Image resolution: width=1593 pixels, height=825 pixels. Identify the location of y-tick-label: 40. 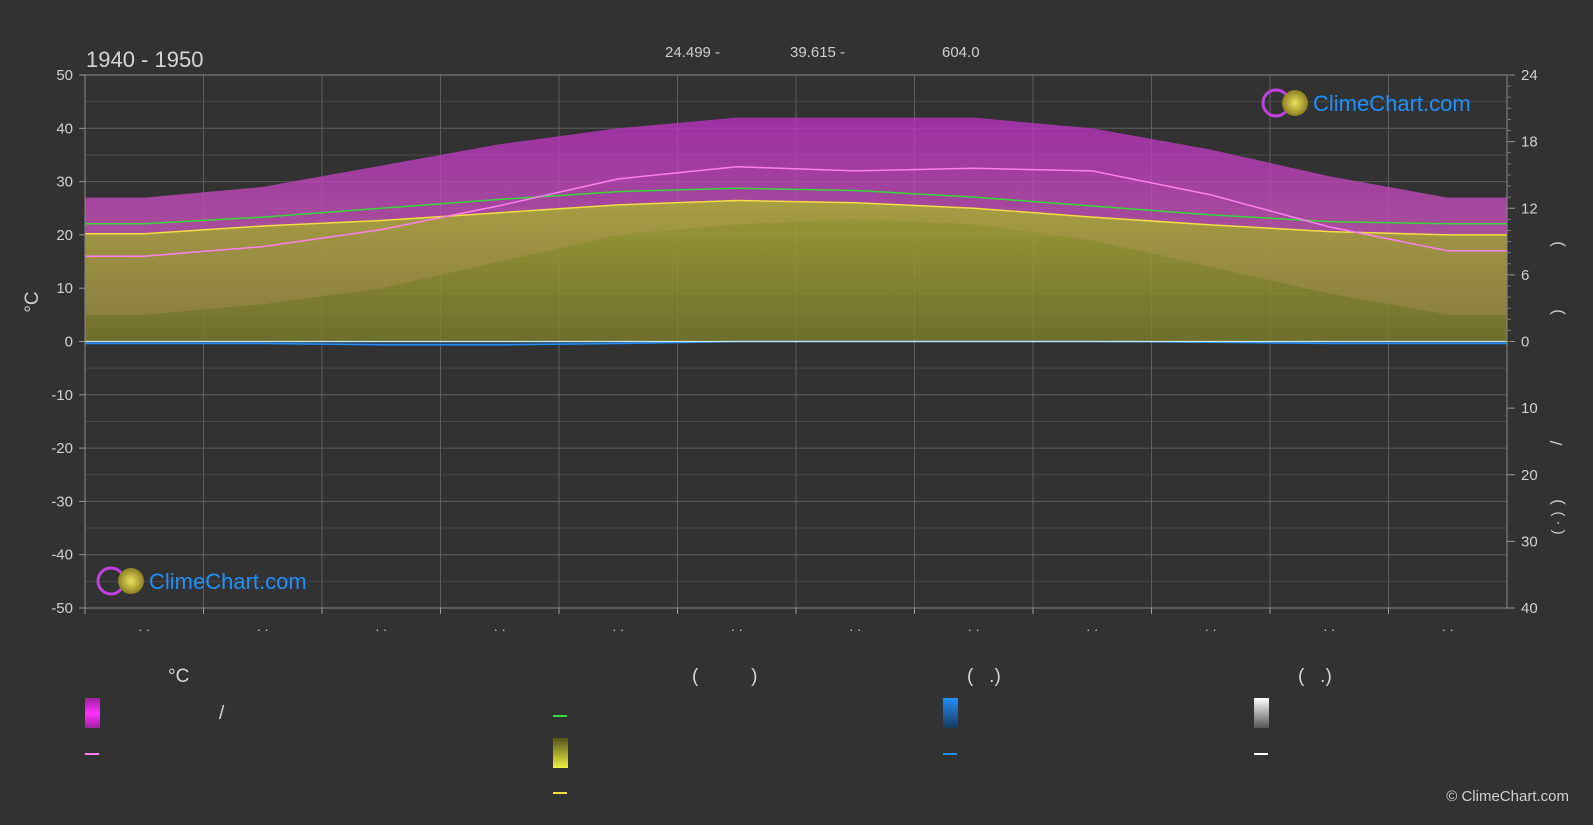
(64, 128).